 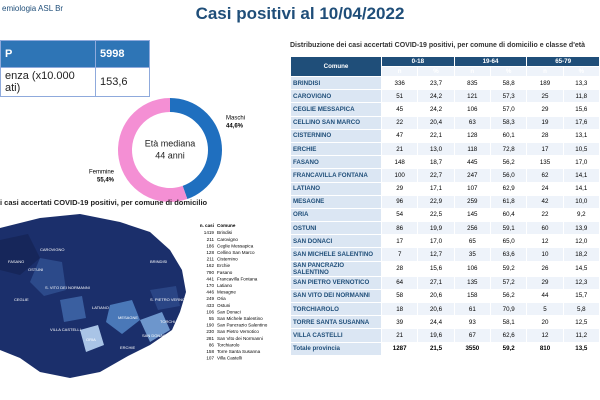 What do you see at coordinates (210, 311) in the screenshot?
I see `legend-count: 106` at bounding box center [210, 311].